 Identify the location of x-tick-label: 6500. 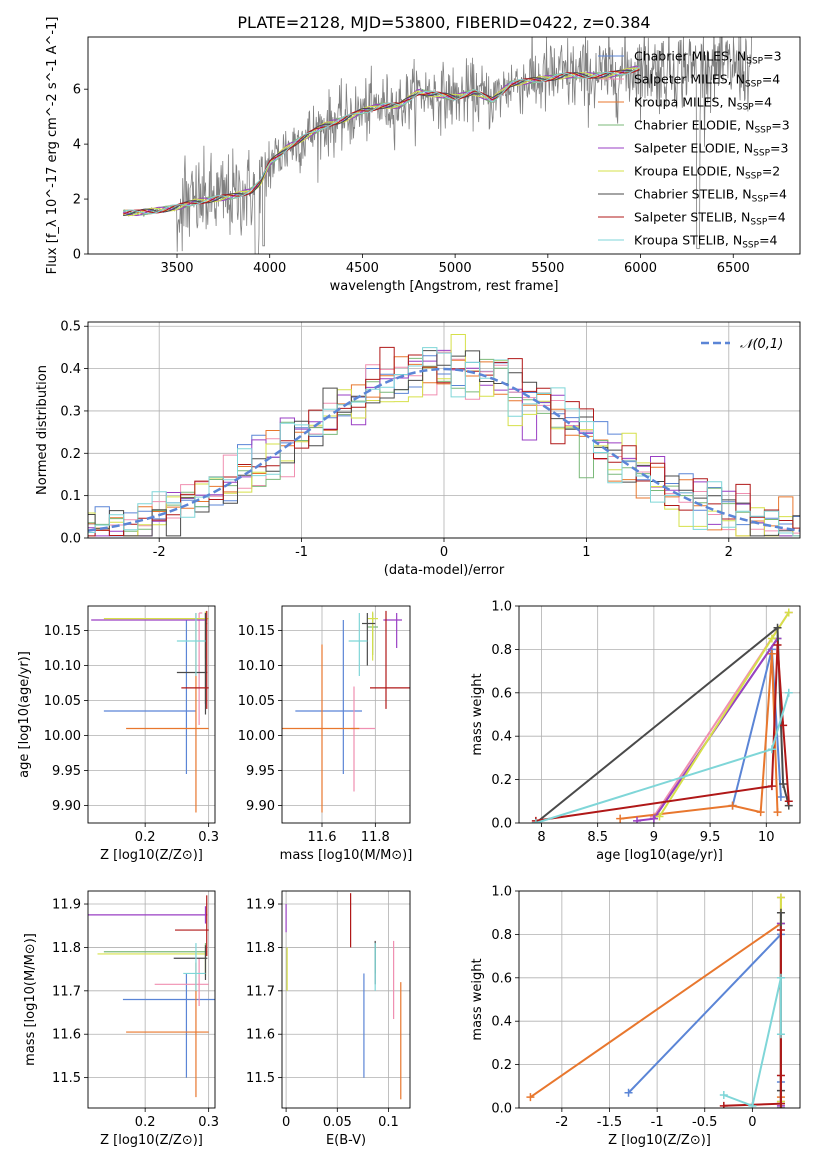
(733, 268).